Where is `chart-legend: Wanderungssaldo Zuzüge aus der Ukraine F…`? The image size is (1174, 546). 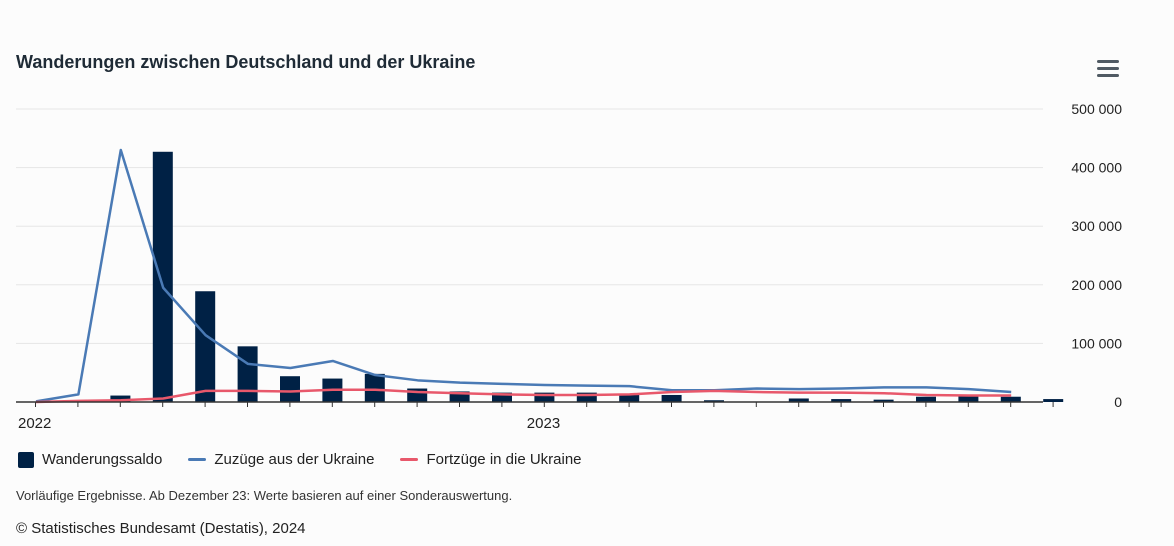
chart-legend: Wanderungssaldo Zuzüge aus der Ukraine F… is located at coordinates (300, 459).